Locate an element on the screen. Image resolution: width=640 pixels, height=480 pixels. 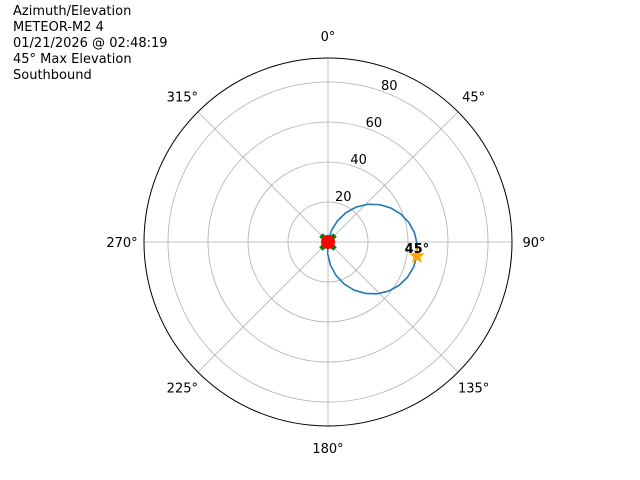
r-tick-label: 80 is located at coordinates (389, 86).